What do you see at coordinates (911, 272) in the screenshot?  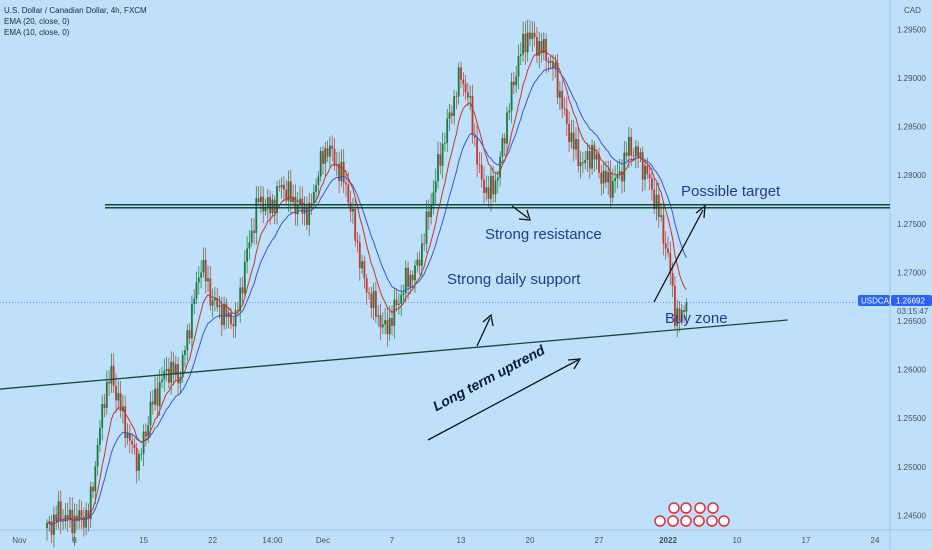 I see `y-tick-label: 1.27000` at bounding box center [911, 272].